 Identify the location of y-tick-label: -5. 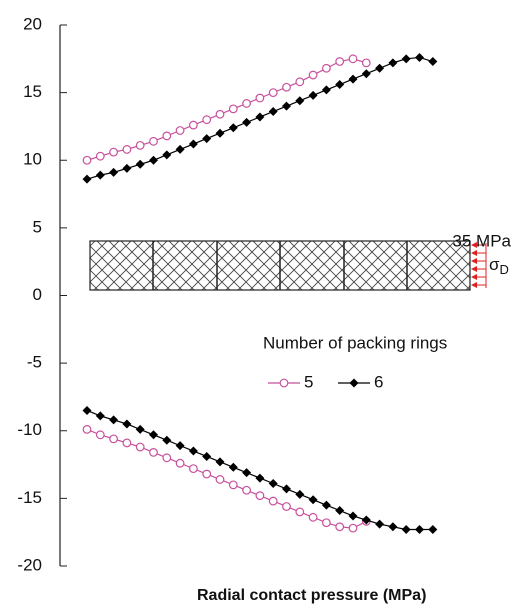
(34, 362).